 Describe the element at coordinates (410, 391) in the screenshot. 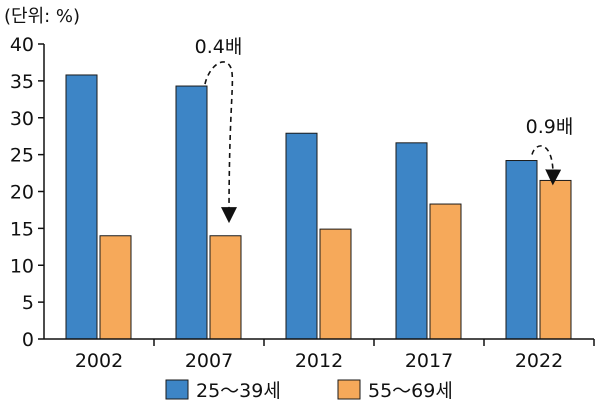

I see `legend-label: 55～69세` at that location.